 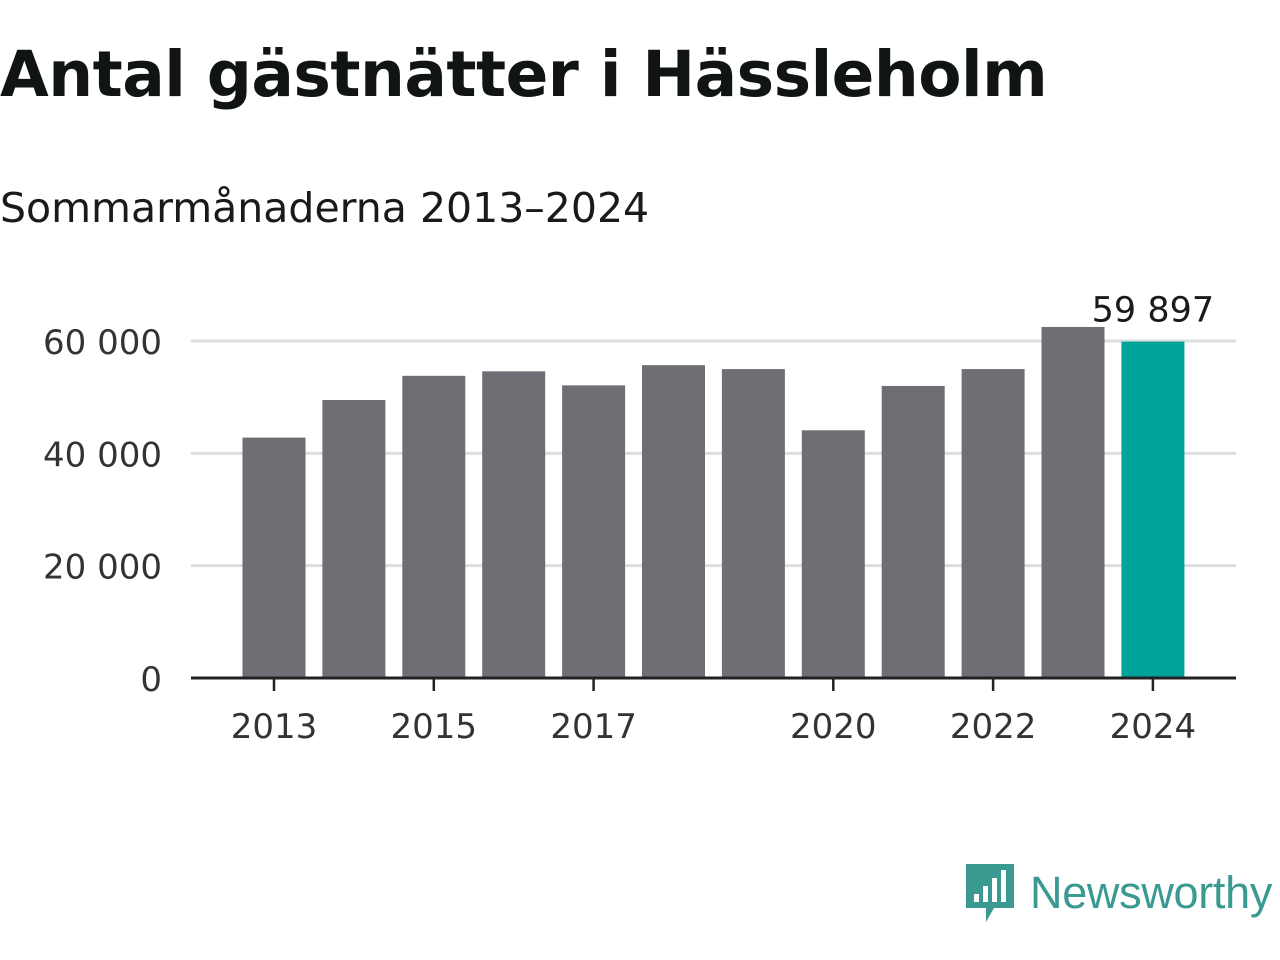 What do you see at coordinates (524, 74) in the screenshot?
I see `chart-title: Antal gästnätter i Hässleholm` at bounding box center [524, 74].